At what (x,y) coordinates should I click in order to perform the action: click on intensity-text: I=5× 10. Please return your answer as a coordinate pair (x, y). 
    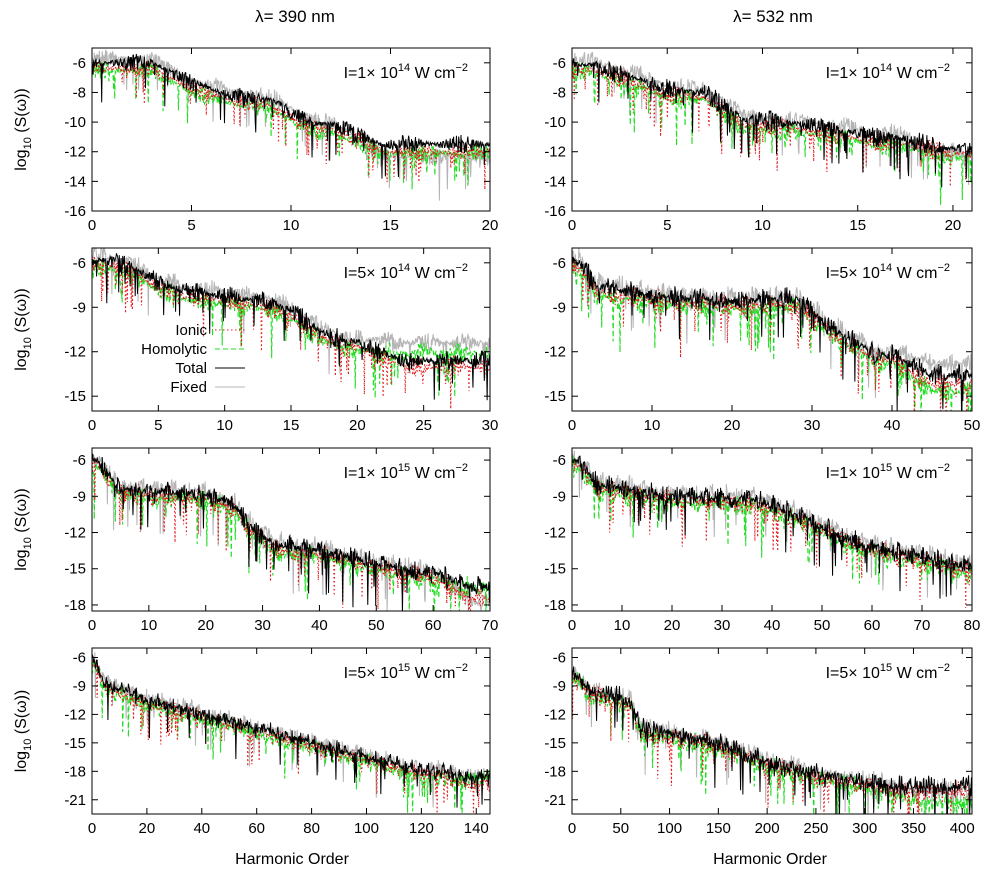
    Looking at the image, I should click on (853, 673).